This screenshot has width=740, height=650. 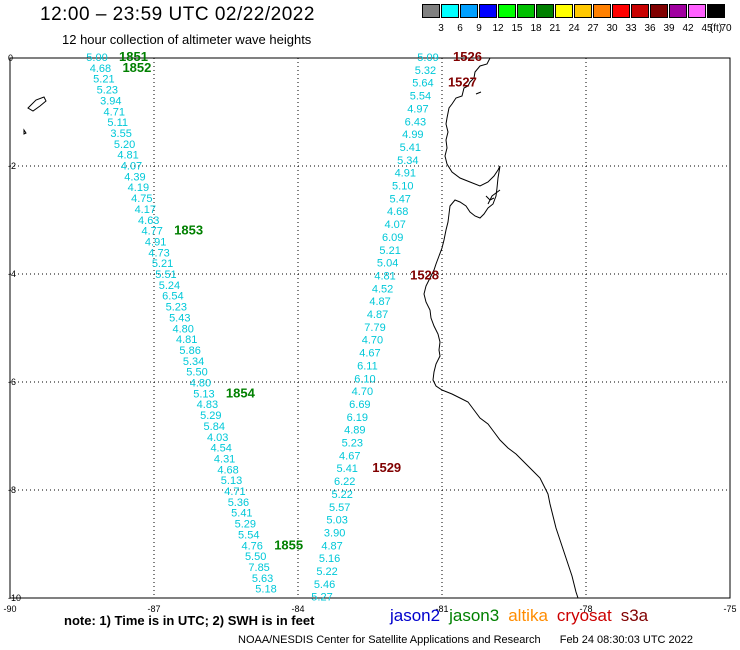 I want to click on color-scale-label: 42, so click(x=688, y=28).